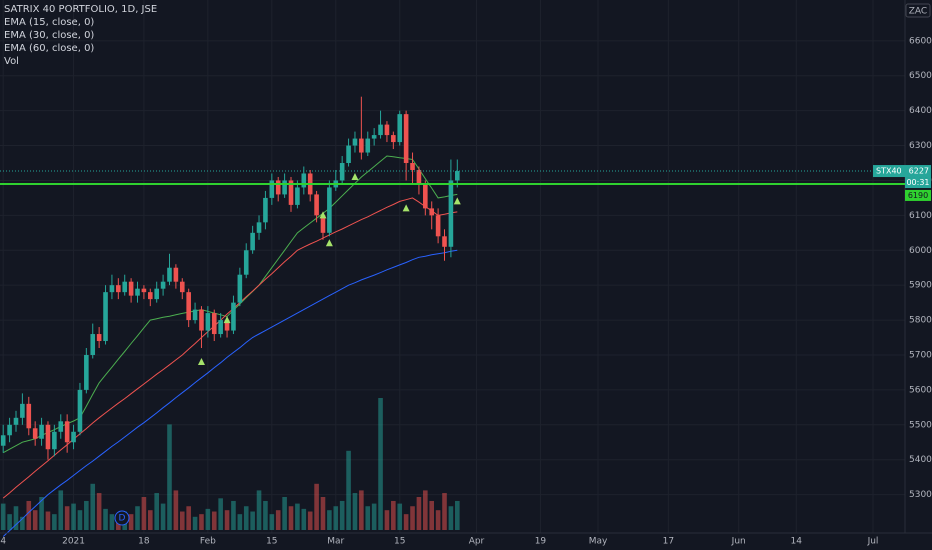 Image resolution: width=932 pixels, height=550 pixels. I want to click on signal-marker, so click(201, 361).